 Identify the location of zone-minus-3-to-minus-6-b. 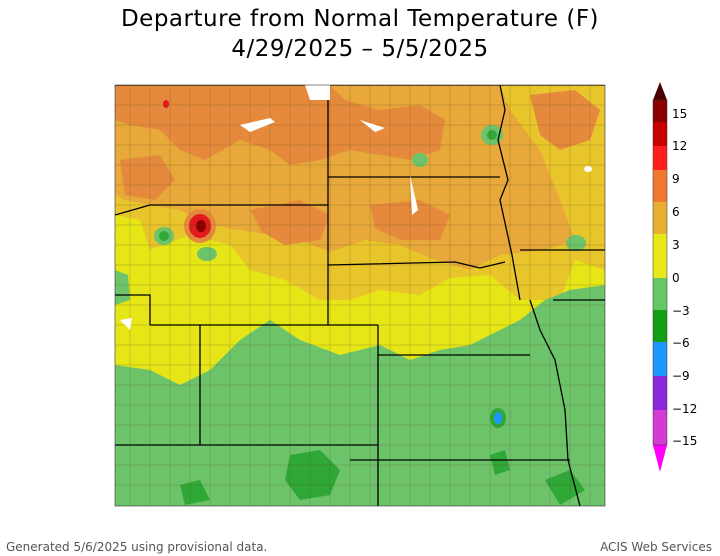
(195, 492).